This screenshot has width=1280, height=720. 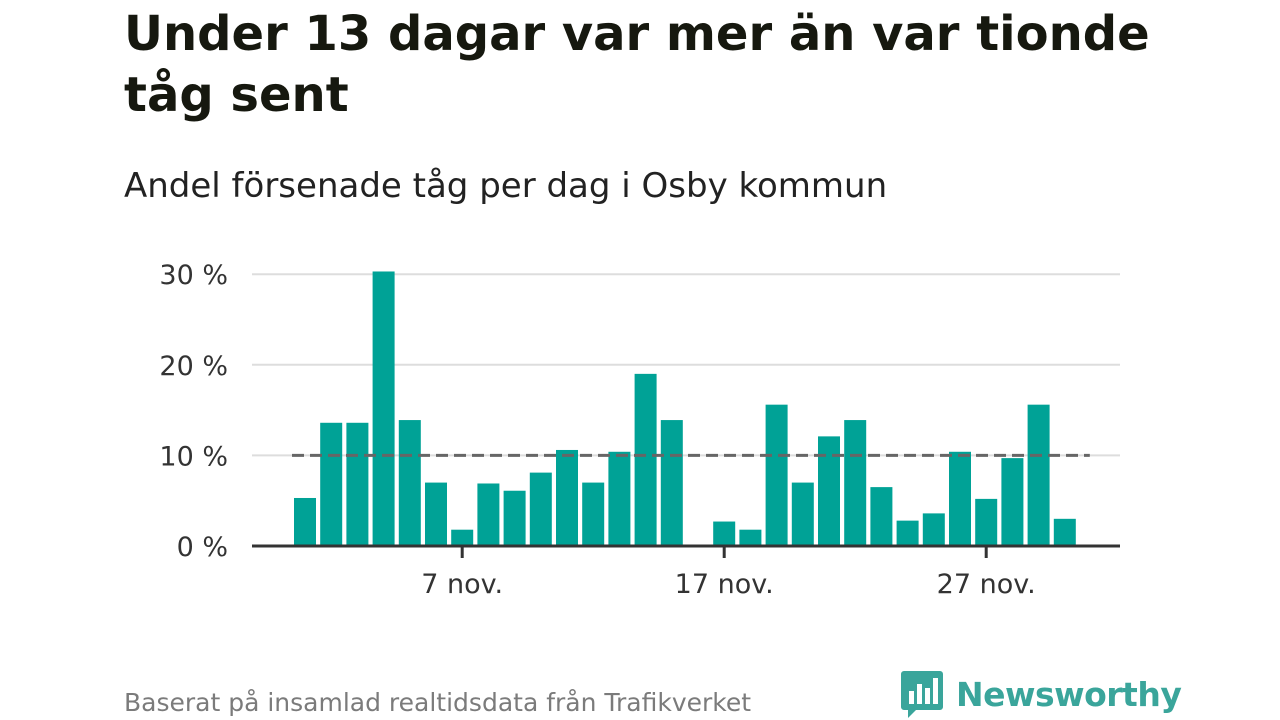 I want to click on brand-logo: Newsworthy, so click(x=1041, y=694).